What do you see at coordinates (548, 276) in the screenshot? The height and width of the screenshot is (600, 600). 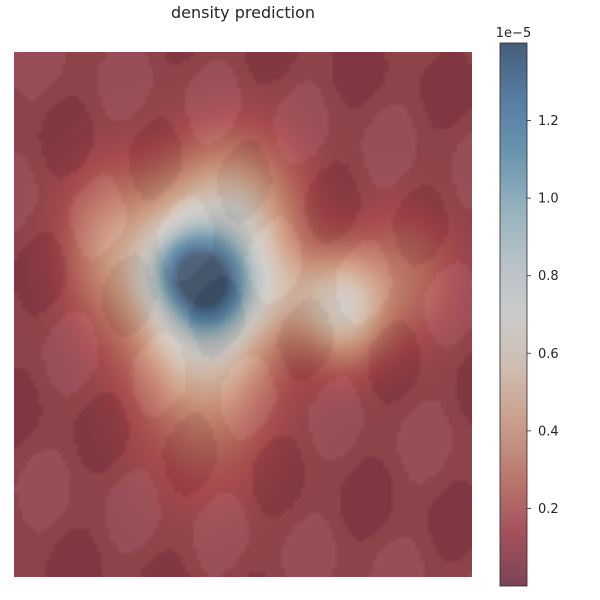 I see `colorbar-tick-label: 0.8` at bounding box center [548, 276].